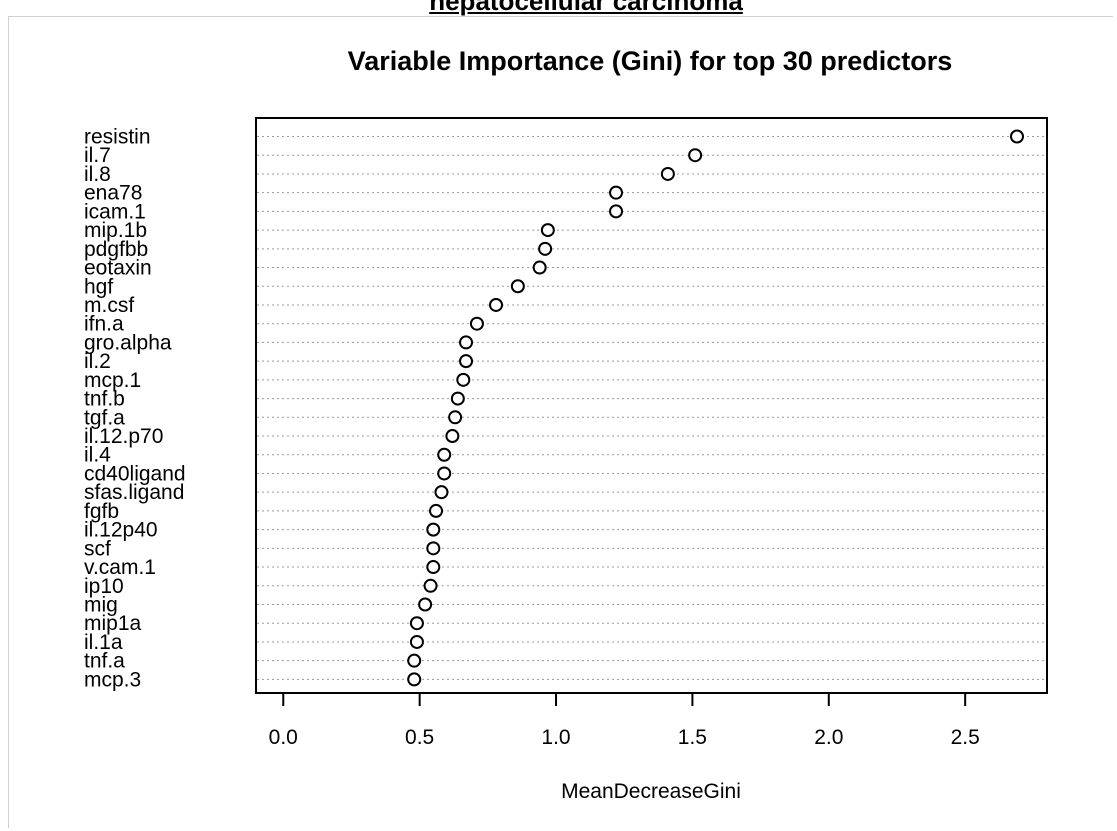 The image size is (1117, 831). Describe the element at coordinates (651, 791) in the screenshot. I see `x-axis-label: MeanDecreaseGini` at that location.